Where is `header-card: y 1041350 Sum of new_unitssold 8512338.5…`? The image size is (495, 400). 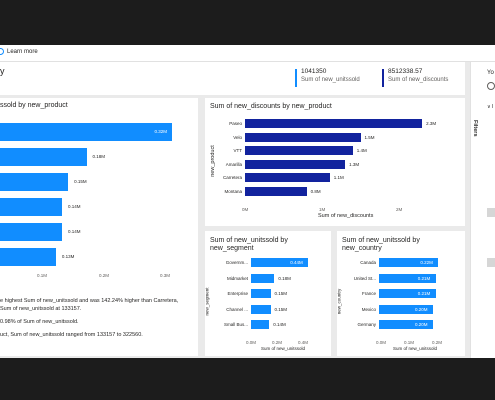
header-card: y 1041350 Sum of new_unitssold 8512338.5… is located at coordinates (232, 78).